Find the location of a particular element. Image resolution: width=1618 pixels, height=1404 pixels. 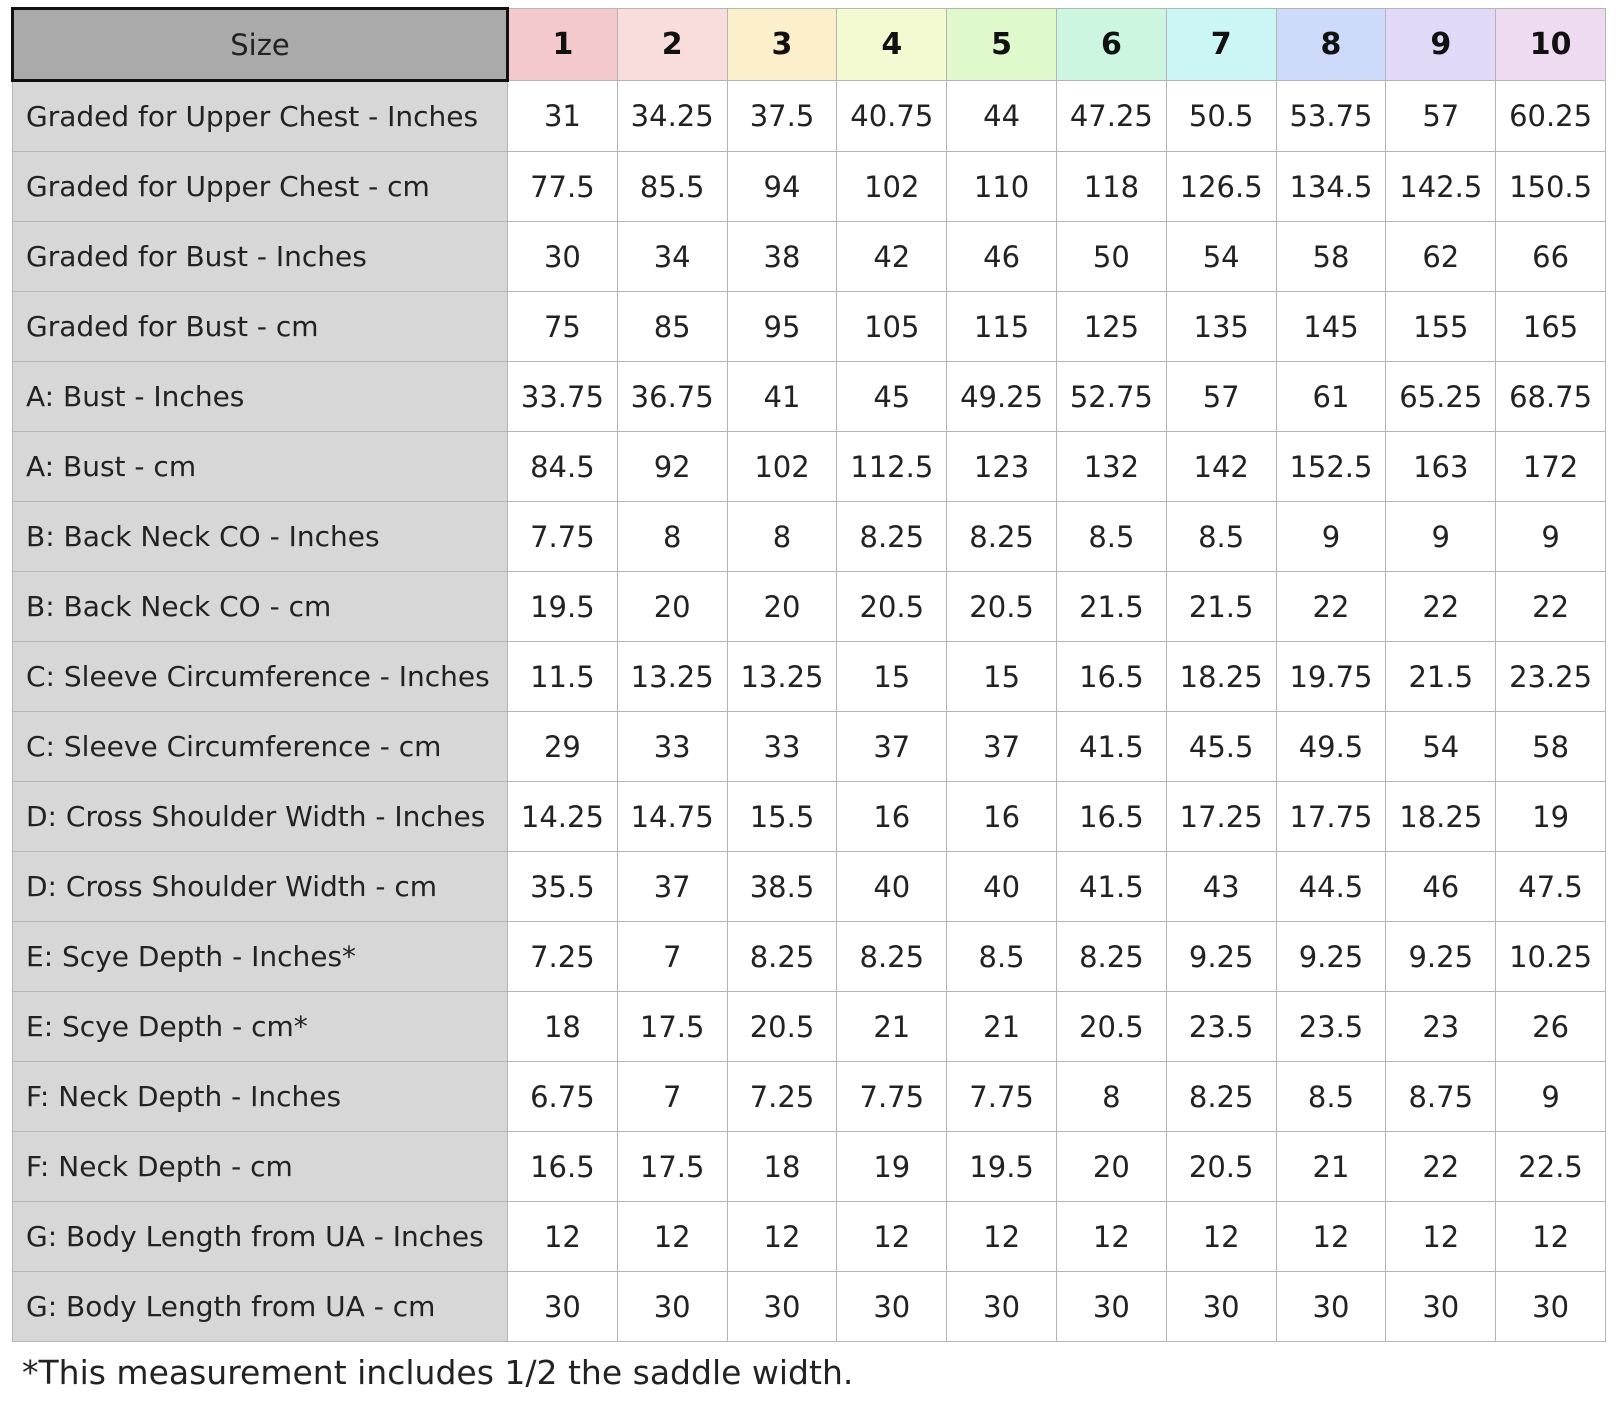

table-cell: 17.25 is located at coordinates (1221, 816).